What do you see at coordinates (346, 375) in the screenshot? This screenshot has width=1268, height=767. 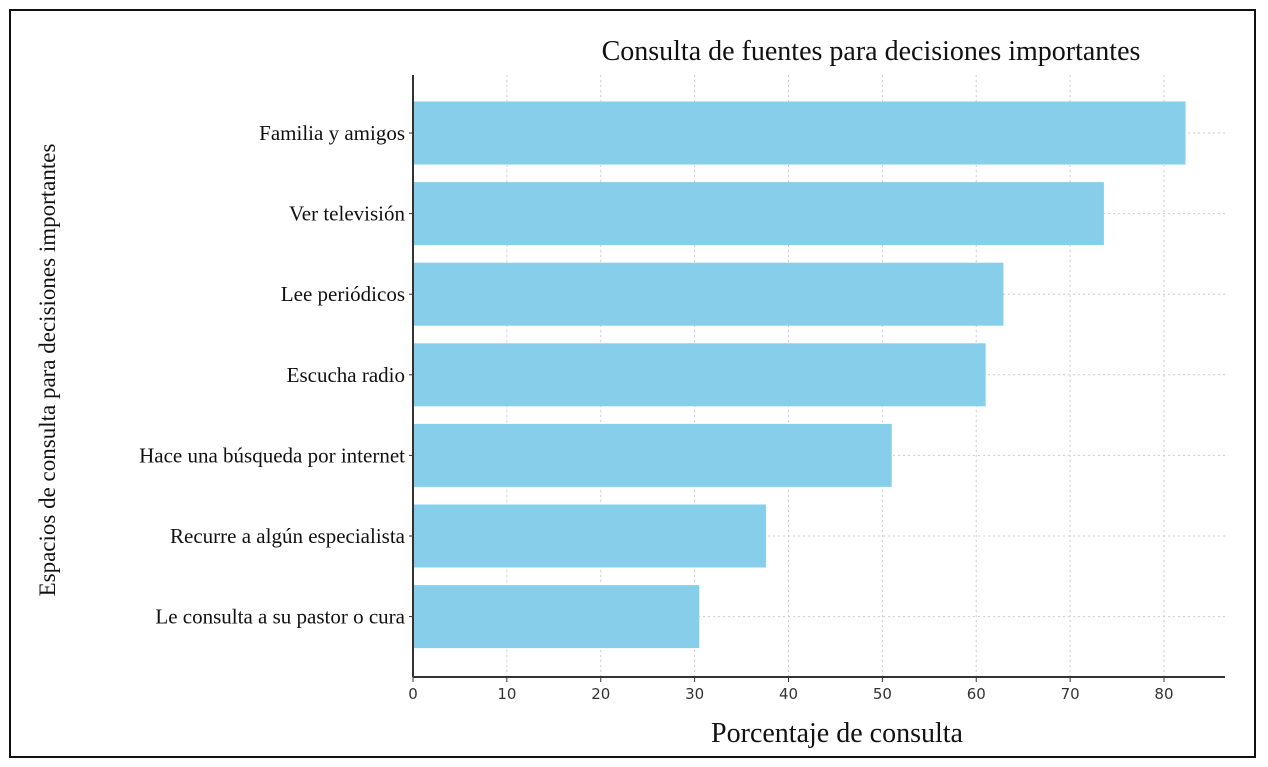 I see `category-label: Escucha radio` at bounding box center [346, 375].